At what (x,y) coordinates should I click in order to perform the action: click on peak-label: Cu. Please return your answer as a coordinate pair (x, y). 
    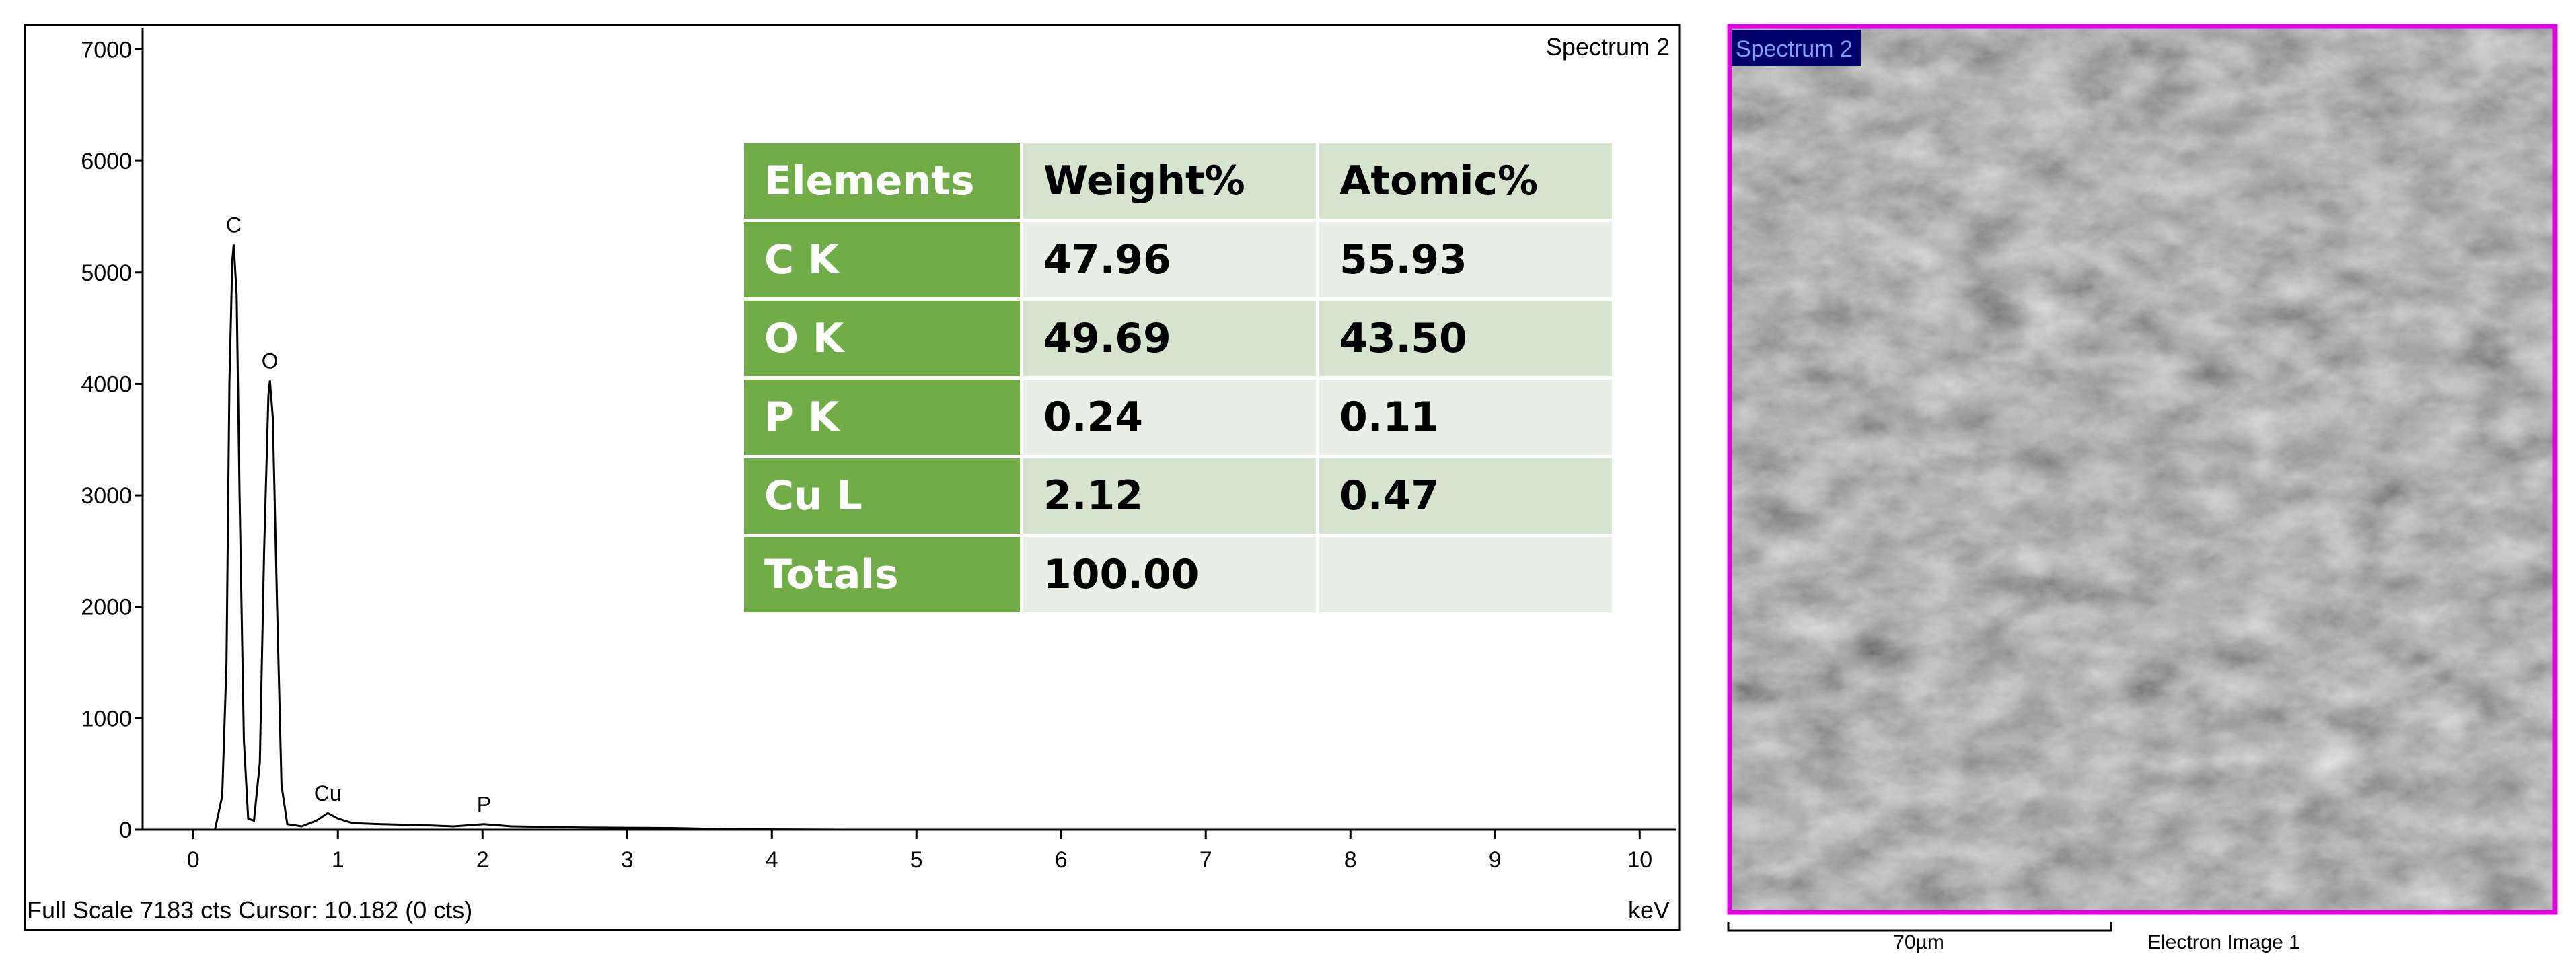
    Looking at the image, I should click on (328, 793).